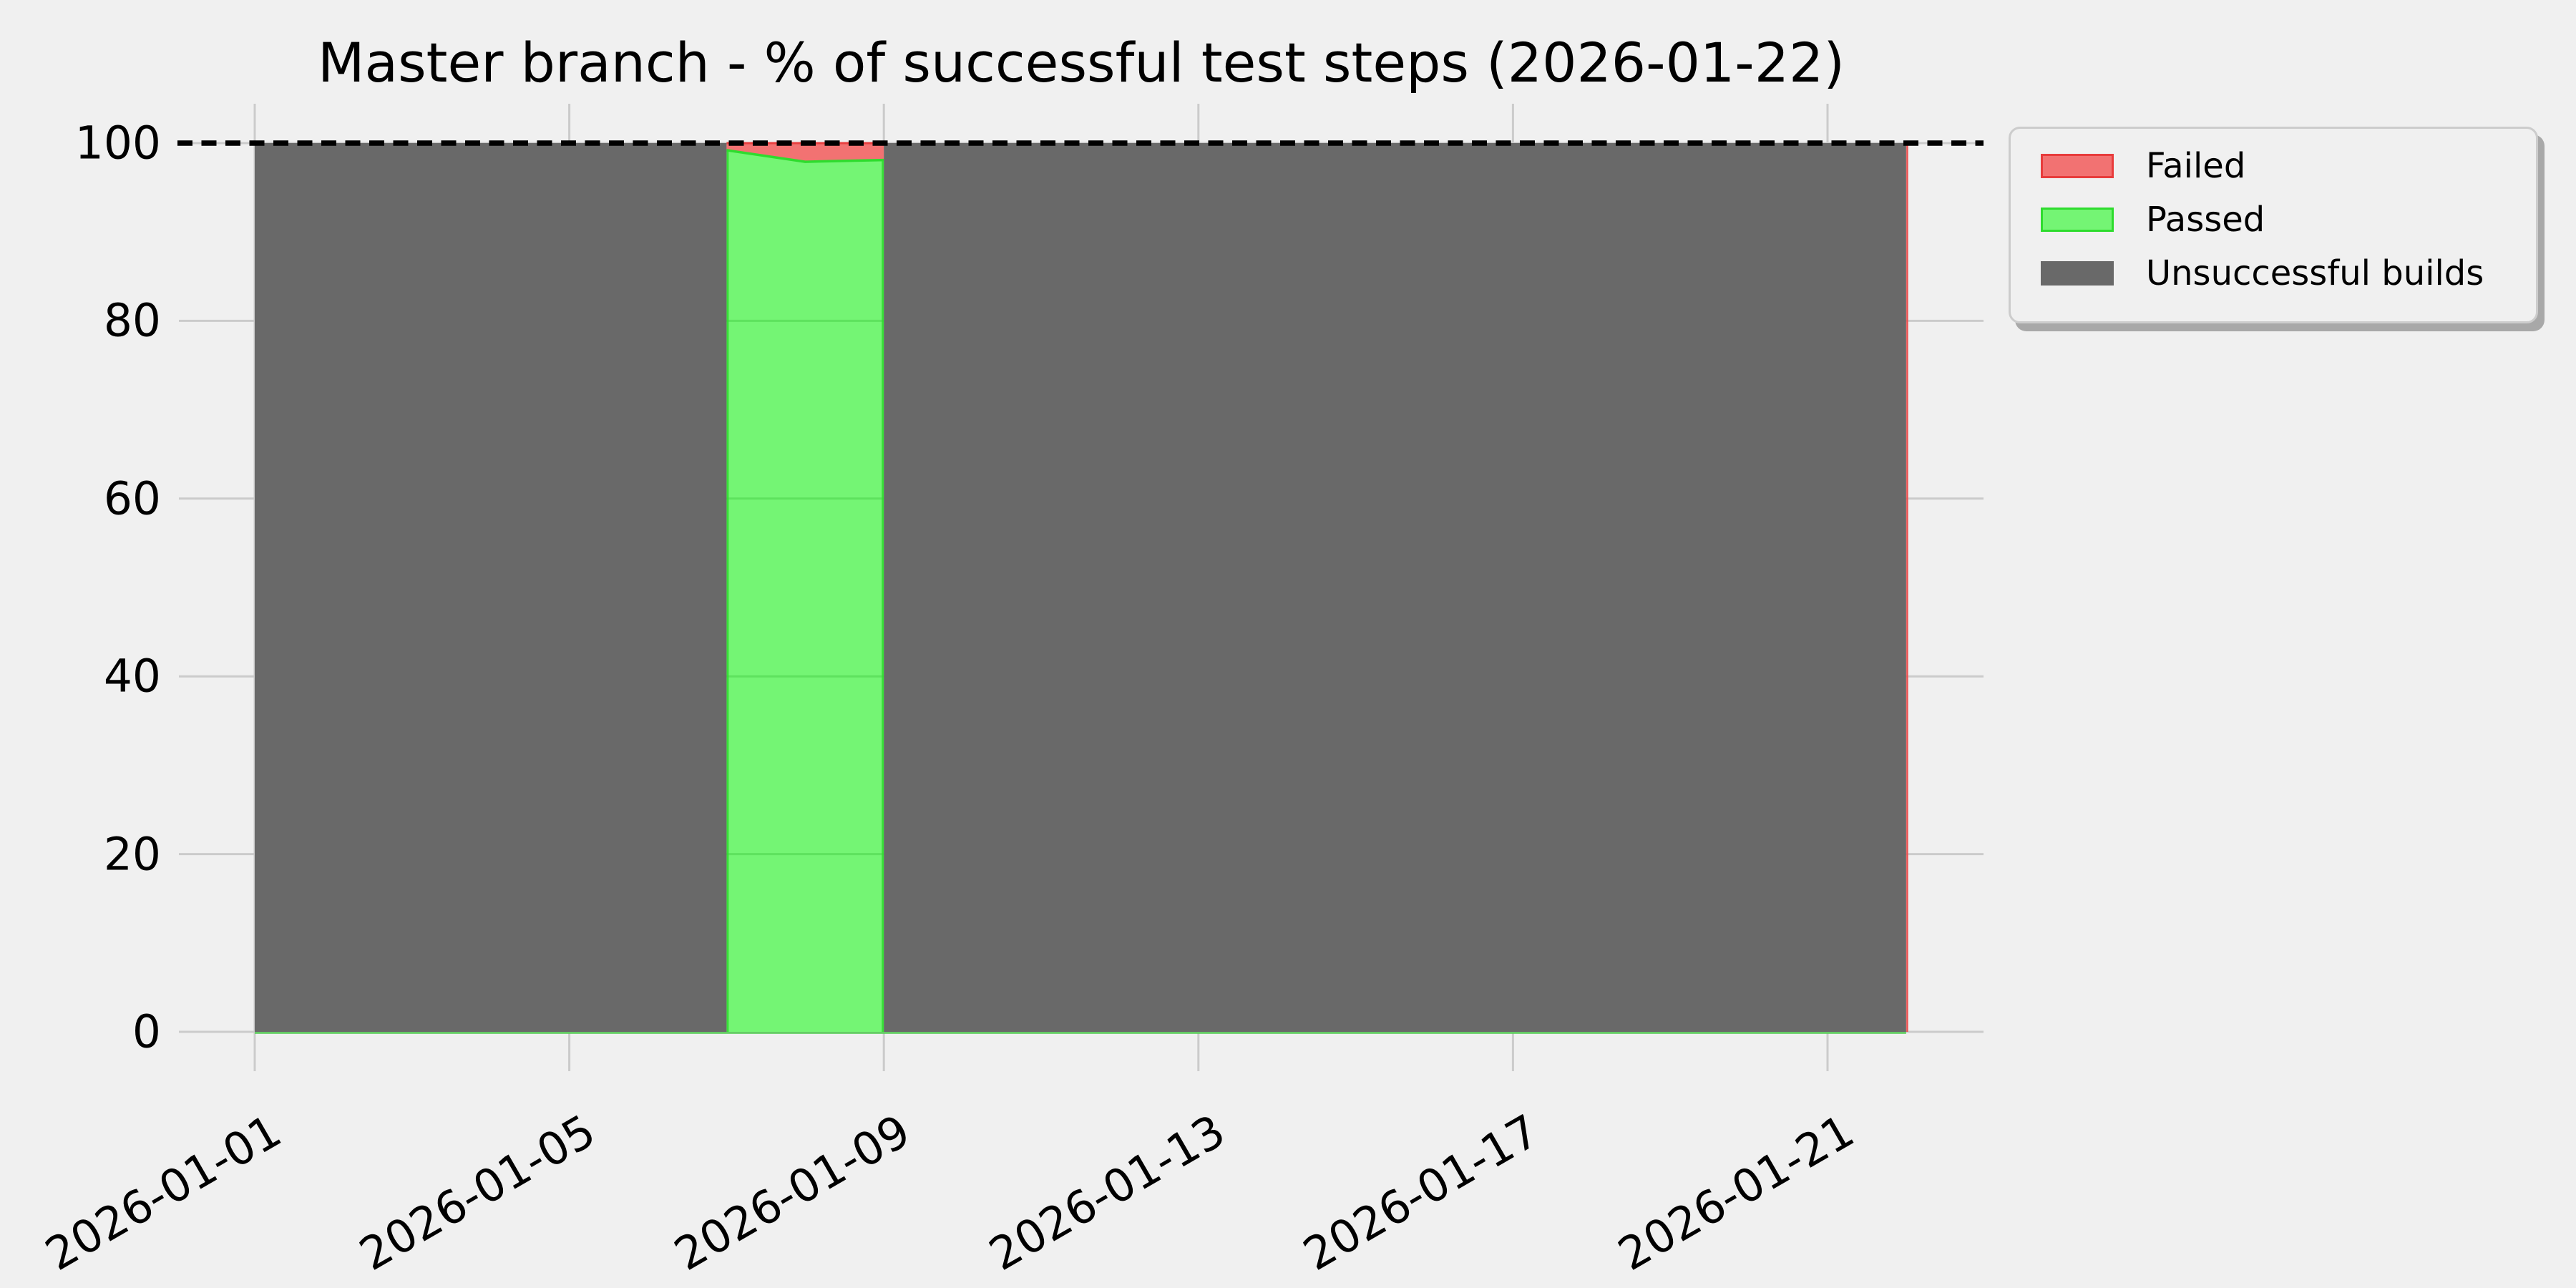  I want to click on y-tick-label-0: 0, so click(146, 1031).